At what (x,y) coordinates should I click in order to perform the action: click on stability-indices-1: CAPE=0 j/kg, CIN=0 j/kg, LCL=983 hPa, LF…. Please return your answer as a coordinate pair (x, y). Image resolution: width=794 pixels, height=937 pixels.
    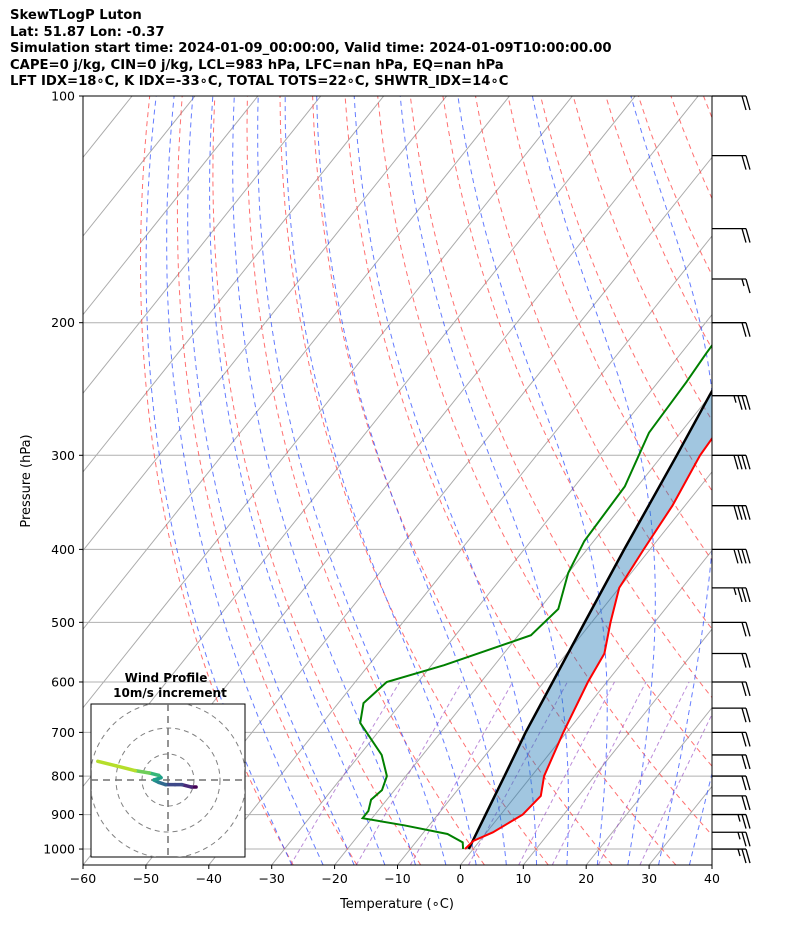
    Looking at the image, I should click on (257, 65).